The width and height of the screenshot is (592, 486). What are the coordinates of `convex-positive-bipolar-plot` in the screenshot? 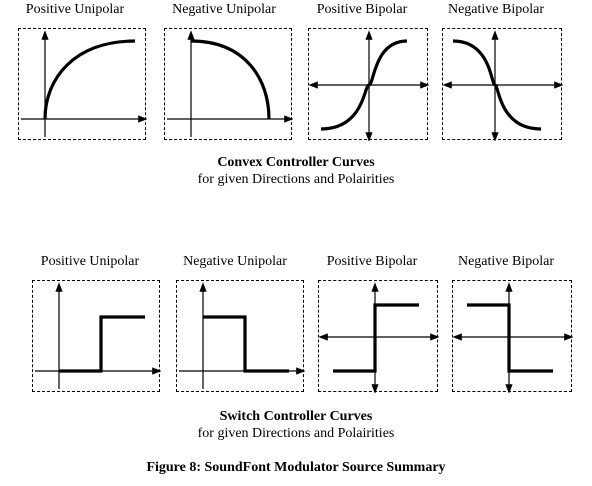 It's located at (369, 85).